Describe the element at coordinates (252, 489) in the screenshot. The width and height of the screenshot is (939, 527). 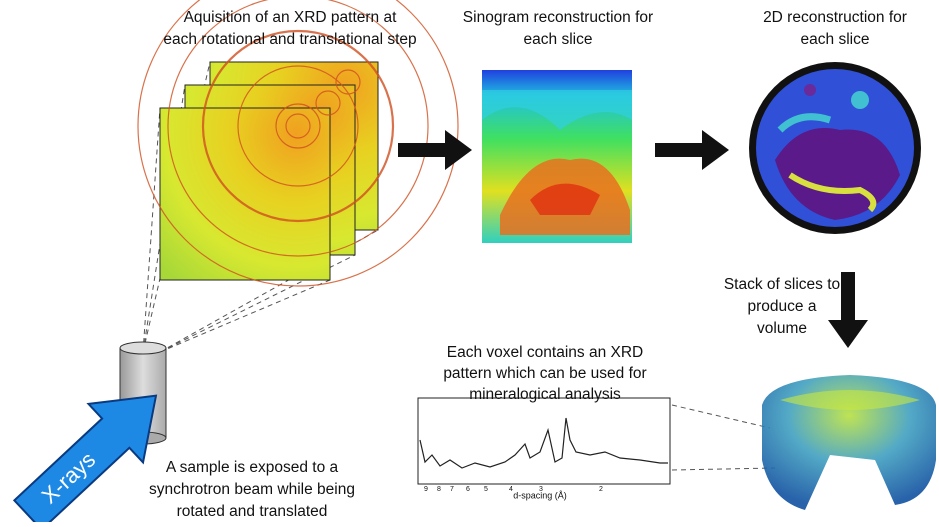
I see `caption-line: synchrotron beam while being` at that location.